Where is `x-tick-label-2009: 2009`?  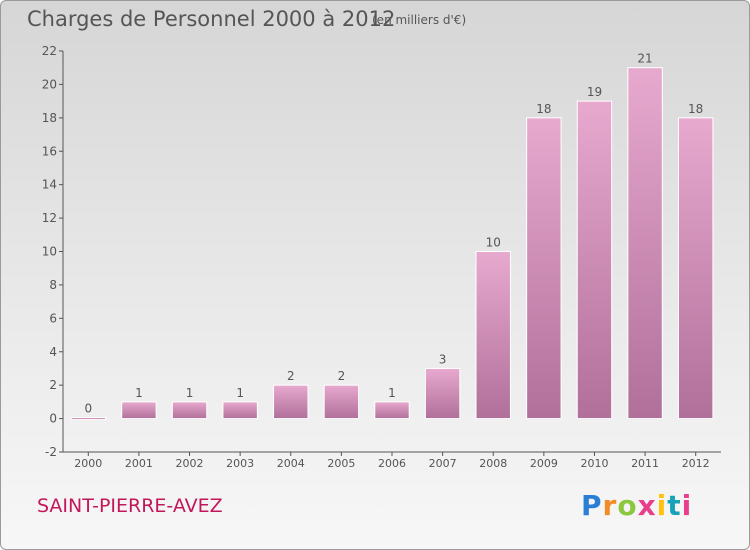 x-tick-label-2009: 2009 is located at coordinates (544, 463).